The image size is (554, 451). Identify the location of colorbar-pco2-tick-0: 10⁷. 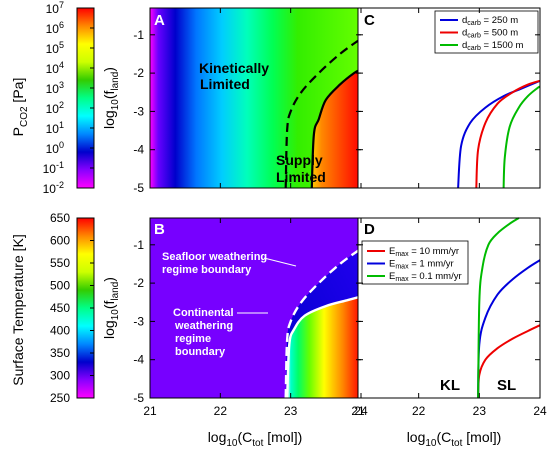
(55, 8).